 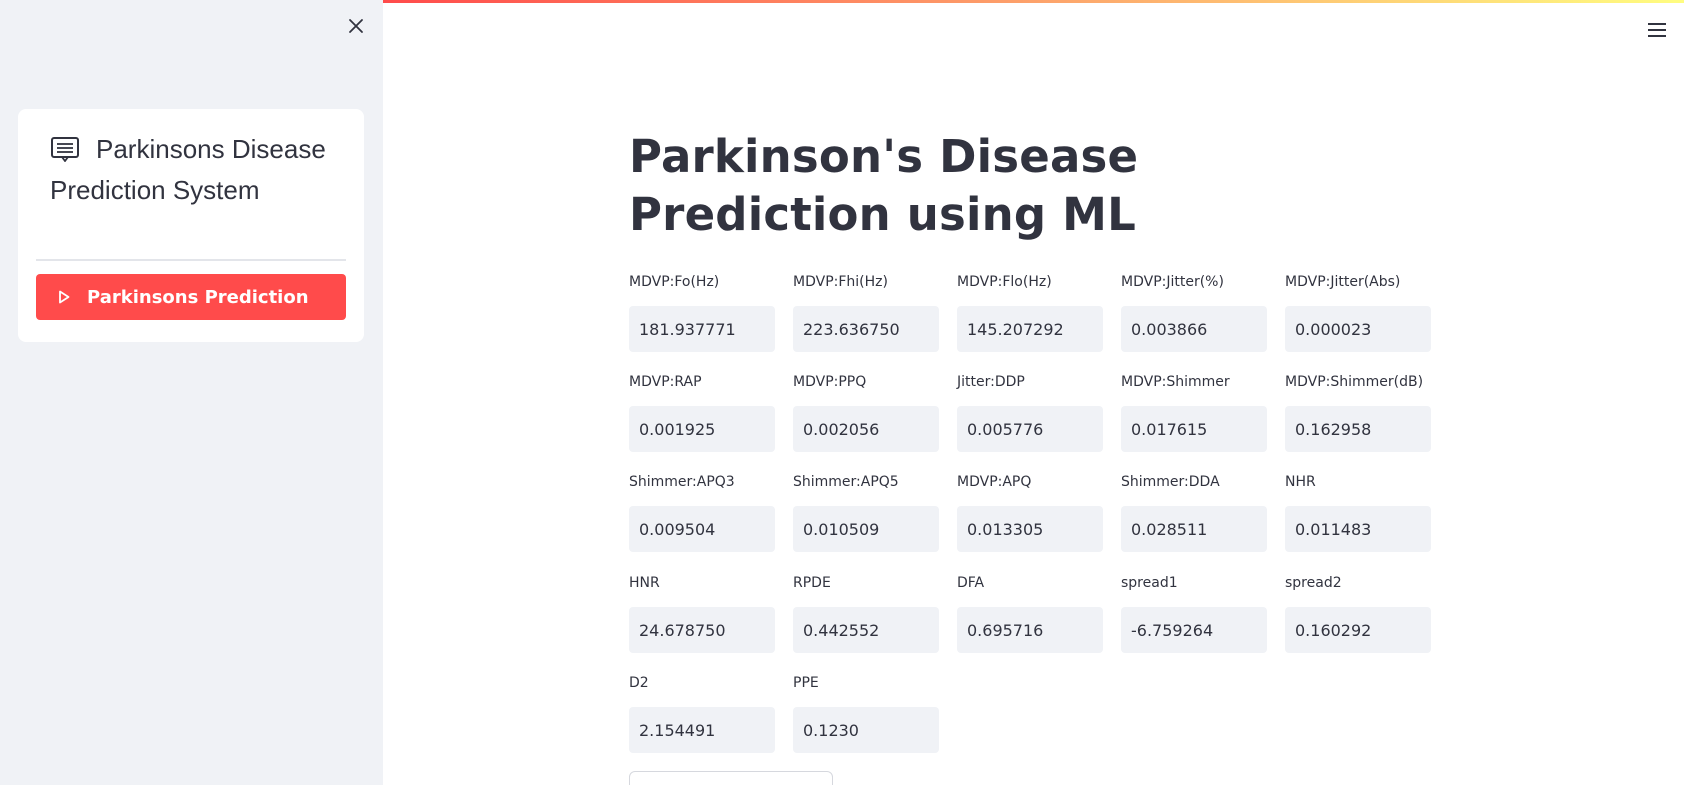 I want to click on field-shimmer-apq3: Shimmer:APQ3 0.009504, so click(x=702, y=512).